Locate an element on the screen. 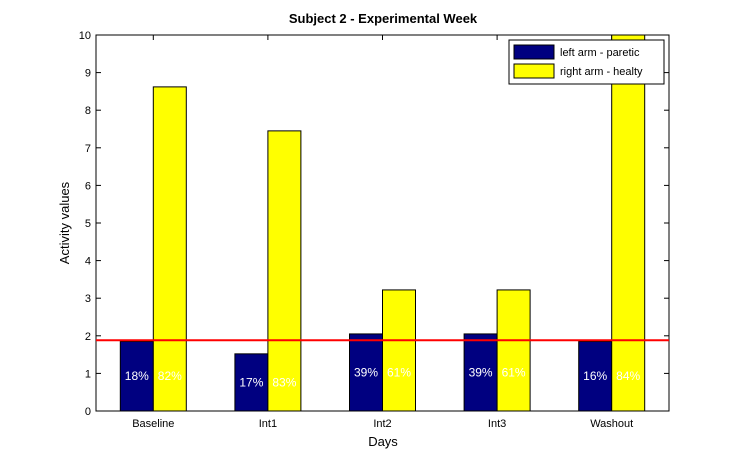  bar-data-label: 83% is located at coordinates (284, 382).